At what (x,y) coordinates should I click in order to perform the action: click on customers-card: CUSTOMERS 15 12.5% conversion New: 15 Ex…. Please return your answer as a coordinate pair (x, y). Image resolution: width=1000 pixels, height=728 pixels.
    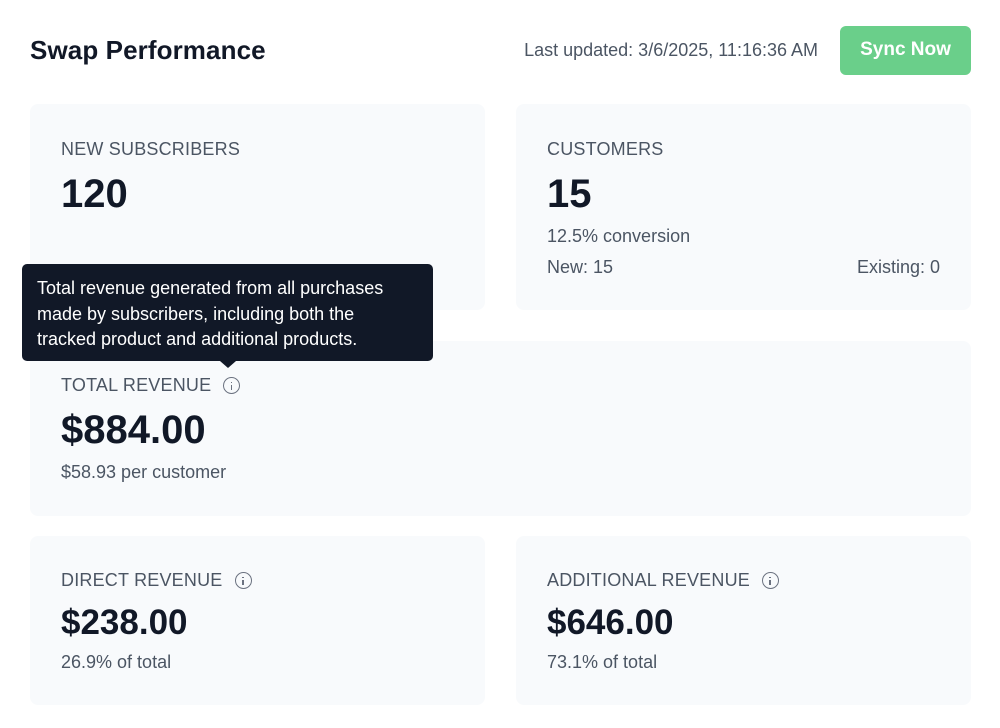
    Looking at the image, I should click on (743, 207).